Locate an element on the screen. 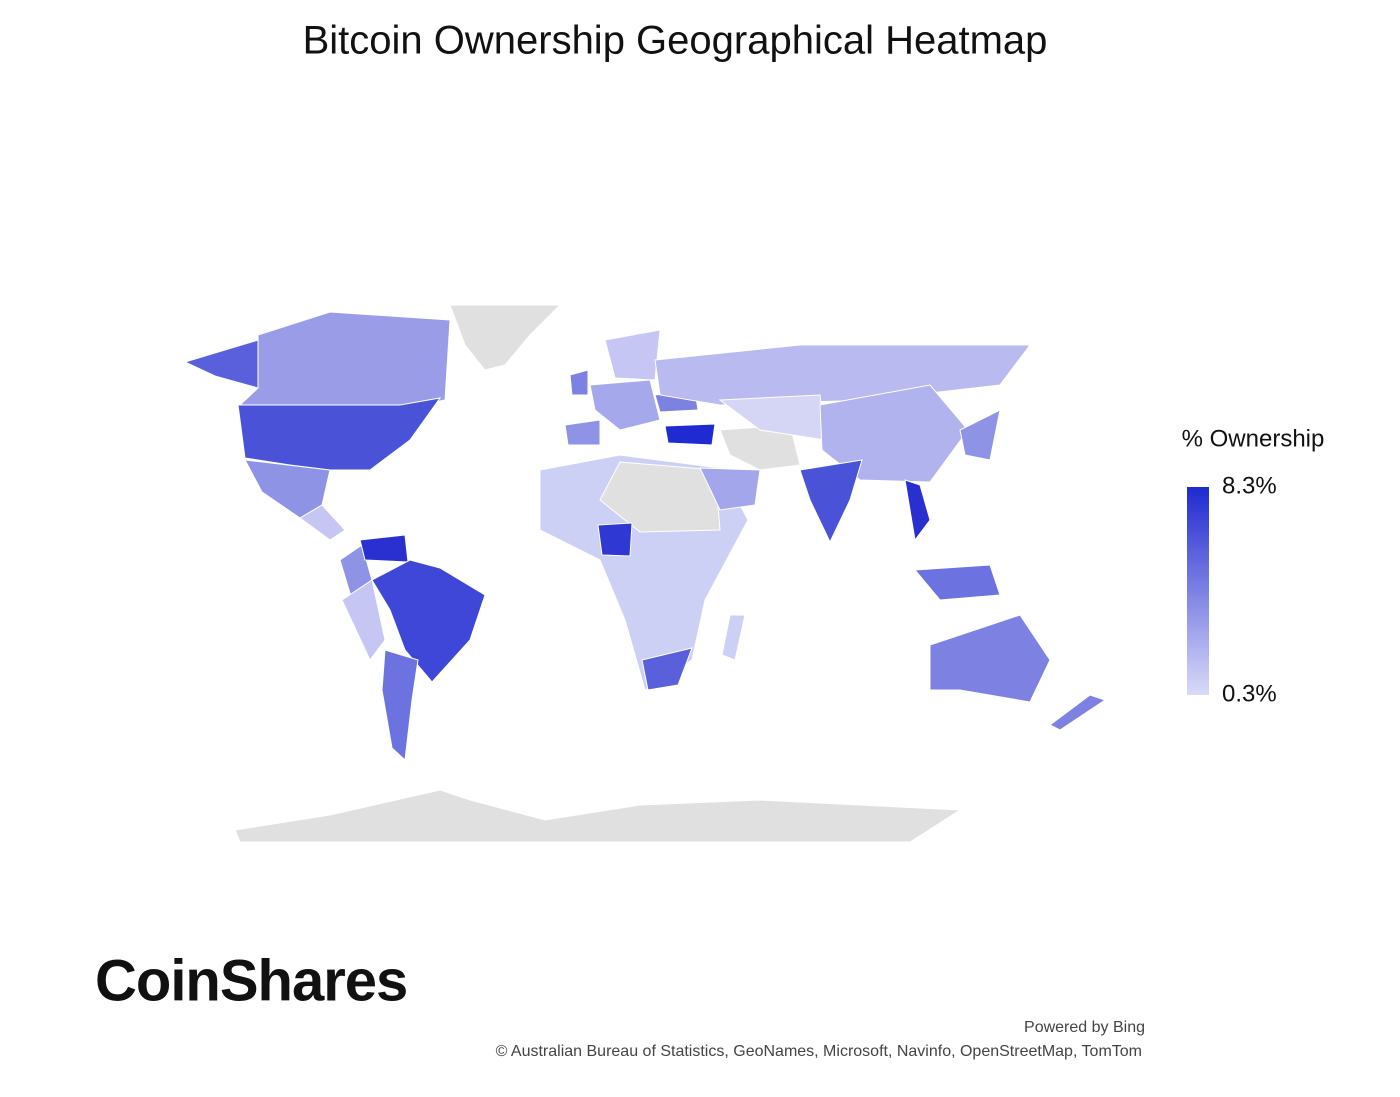 This screenshot has height=1097, width=1400. legend-max-label: 8.3% is located at coordinates (1249, 485).